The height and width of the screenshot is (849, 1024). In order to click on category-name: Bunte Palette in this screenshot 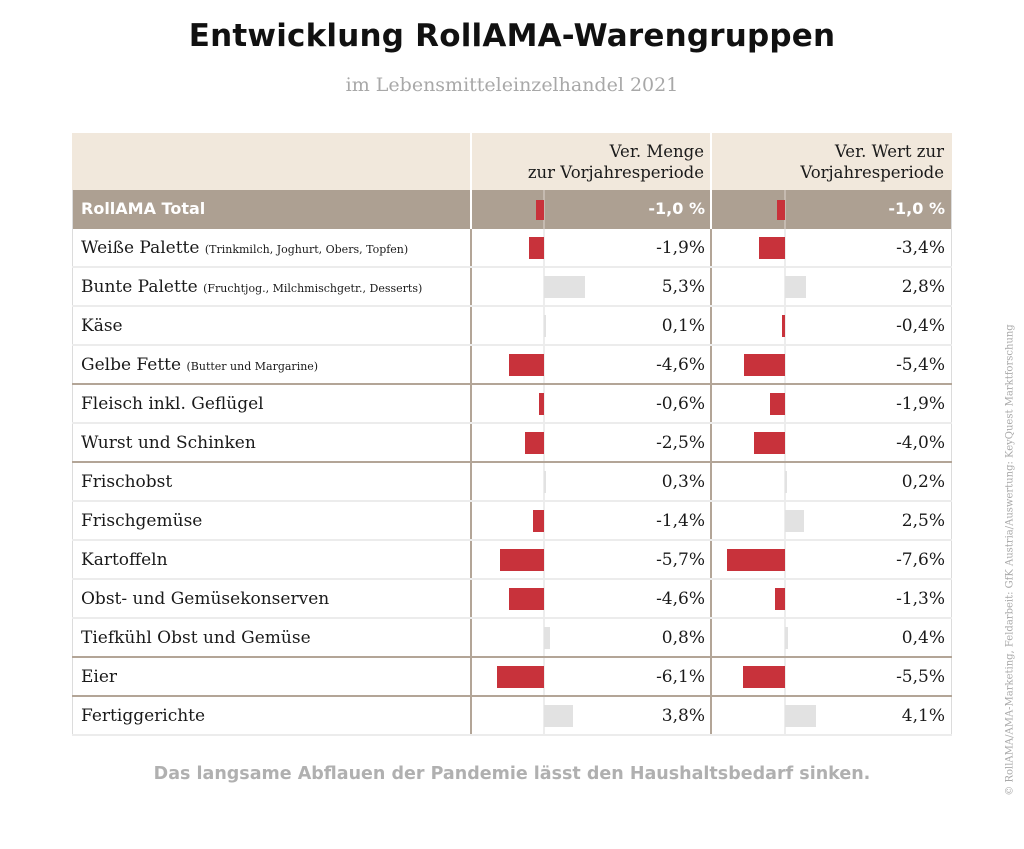, I will do `click(139, 287)`.